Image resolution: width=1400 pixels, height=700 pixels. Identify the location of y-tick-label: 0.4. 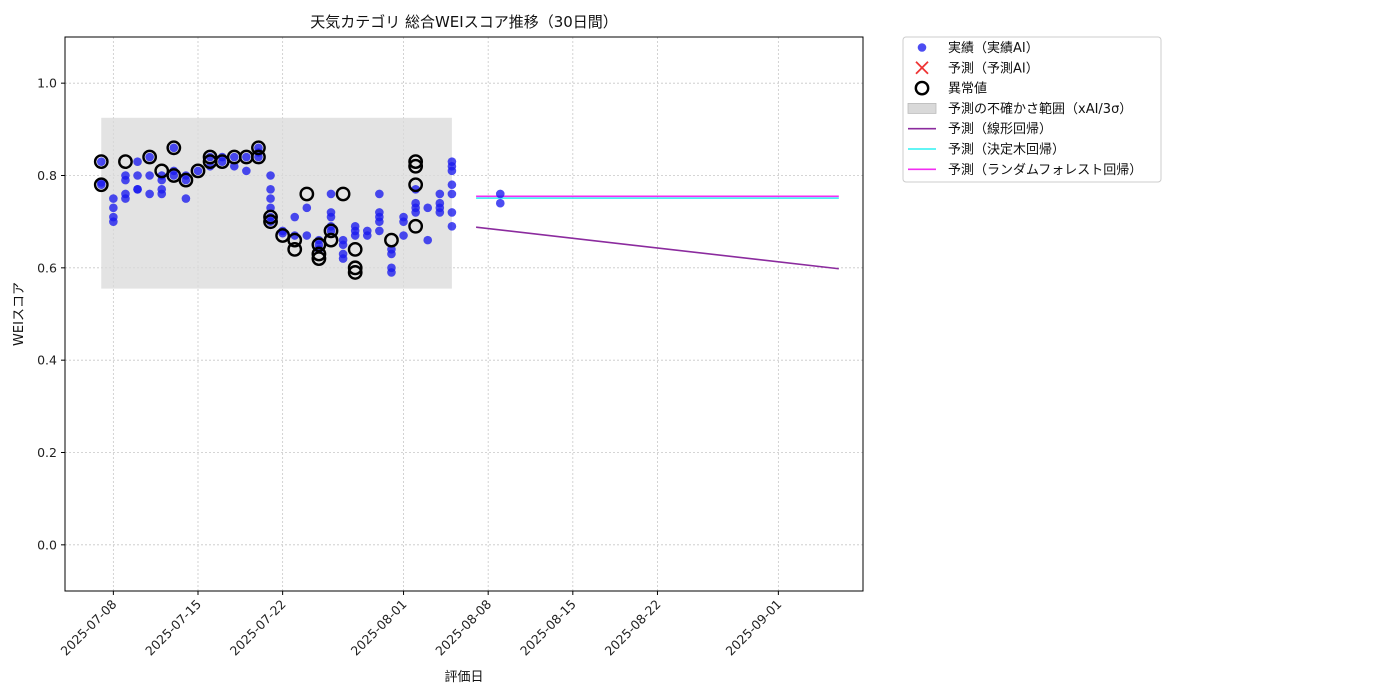
(47, 360).